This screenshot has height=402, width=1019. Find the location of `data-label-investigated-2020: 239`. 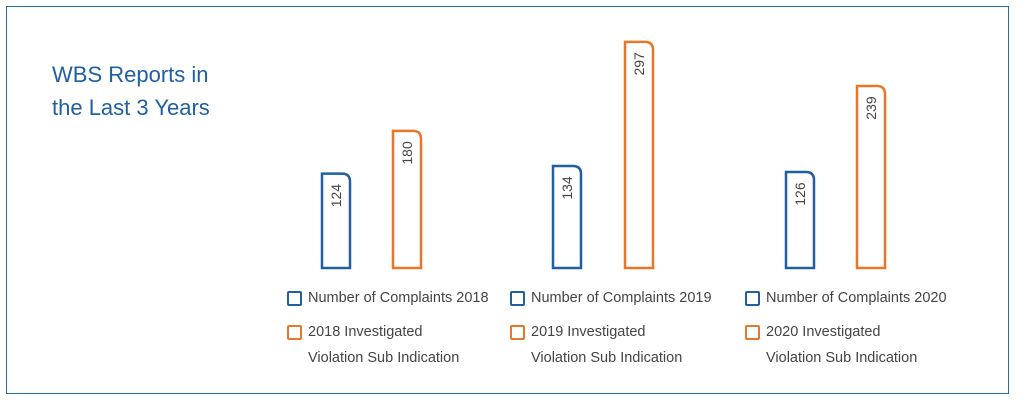

data-label-investigated-2020: 239 is located at coordinates (871, 108).